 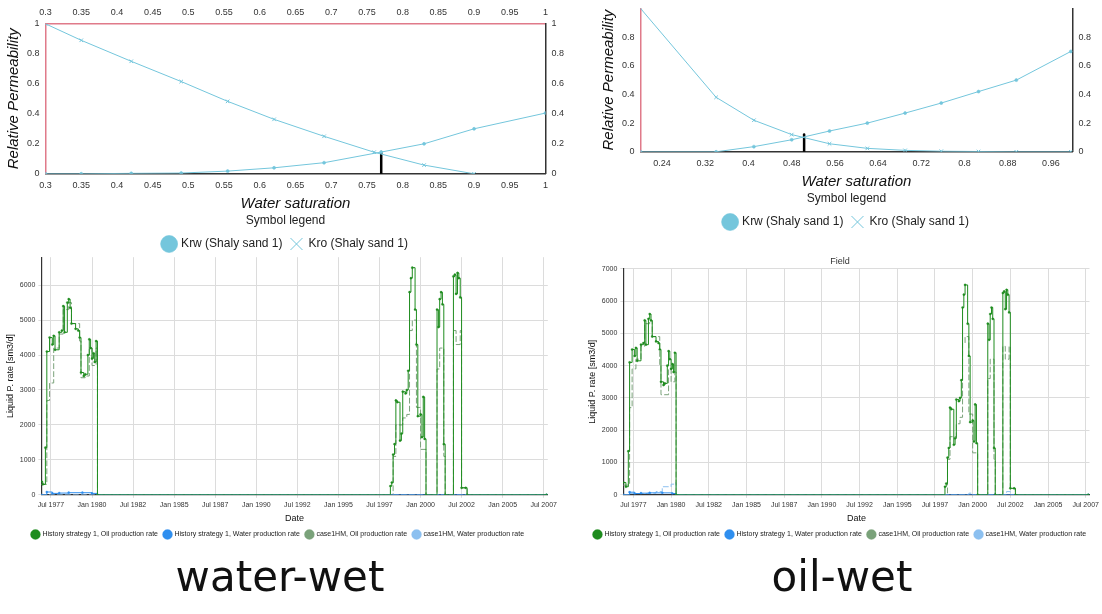 What do you see at coordinates (188, 11) in the screenshot?
I see `x2-tick-label: 0.5` at bounding box center [188, 11].